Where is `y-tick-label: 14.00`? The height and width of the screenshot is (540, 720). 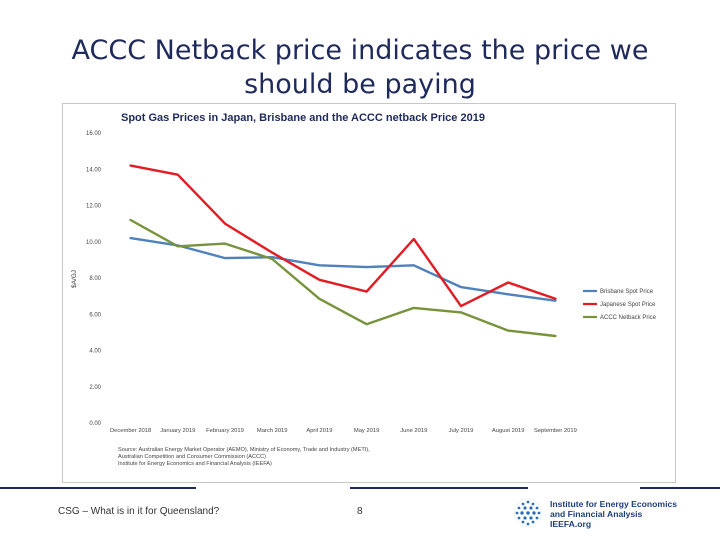
y-tick-label: 14.00 is located at coordinates (94, 170).